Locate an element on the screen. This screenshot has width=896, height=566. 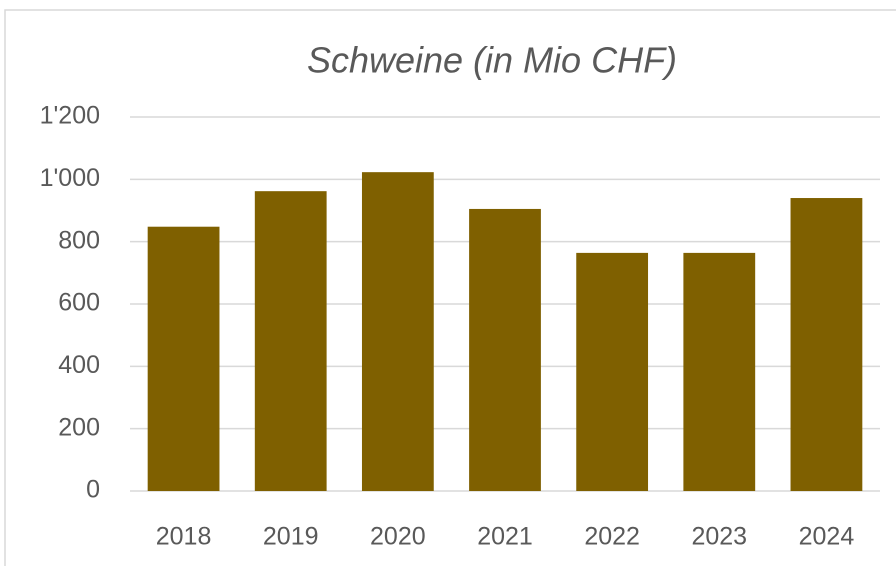
x-tick-label: 2024 is located at coordinates (827, 537).